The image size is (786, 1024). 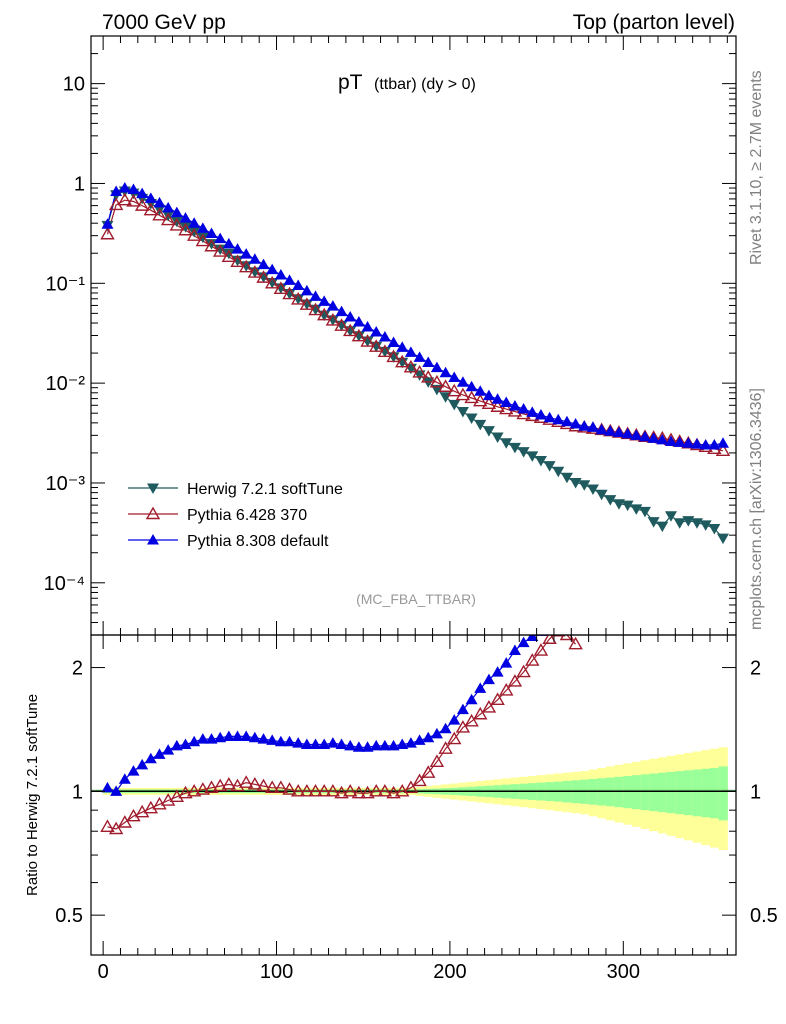 I want to click on header-left-label: 7000 GeV pp, so click(x=164, y=22).